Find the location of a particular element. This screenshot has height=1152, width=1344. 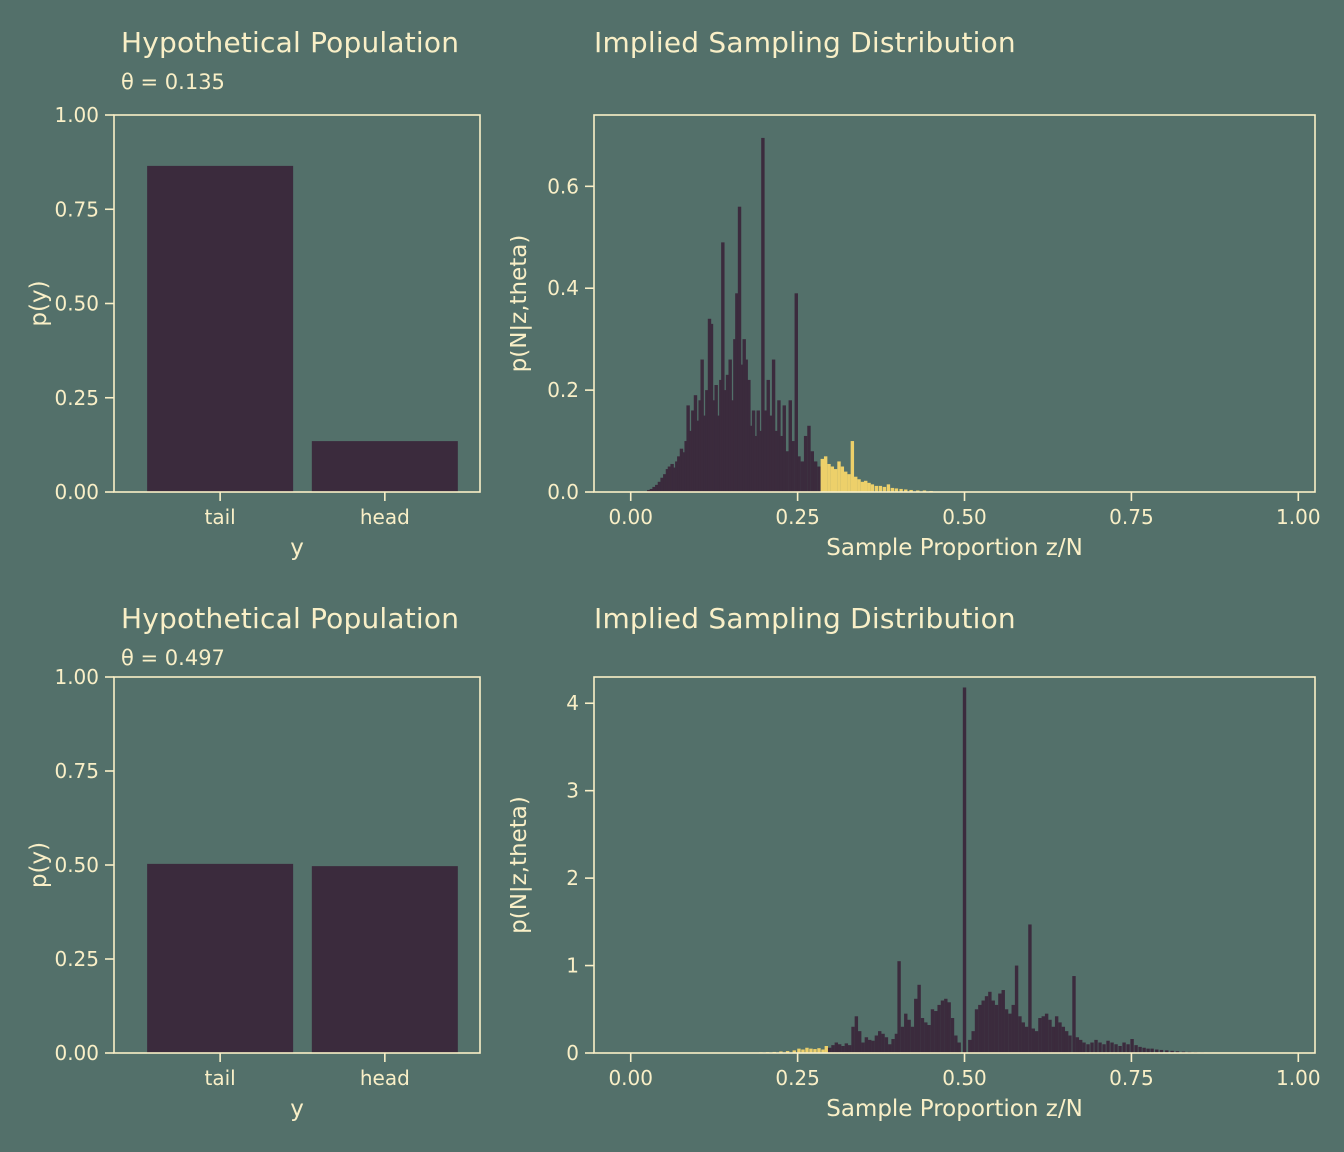

y-tick-label: 0.0 is located at coordinates (563, 492).